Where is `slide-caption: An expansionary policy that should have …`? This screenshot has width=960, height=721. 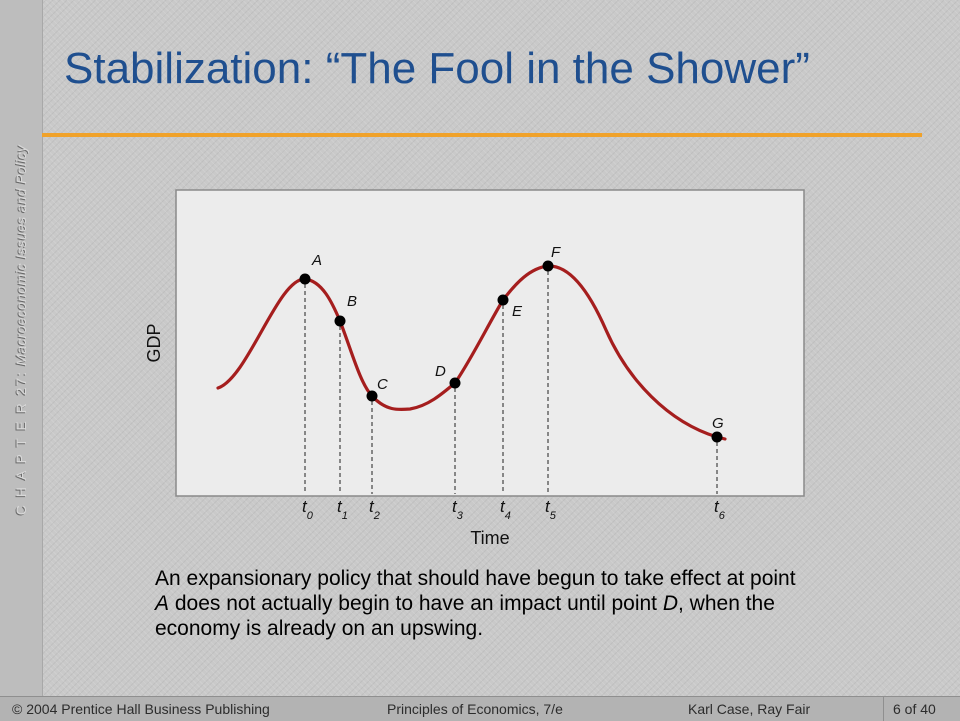
slide-caption: An expansionary policy that should have … is located at coordinates (485, 603).